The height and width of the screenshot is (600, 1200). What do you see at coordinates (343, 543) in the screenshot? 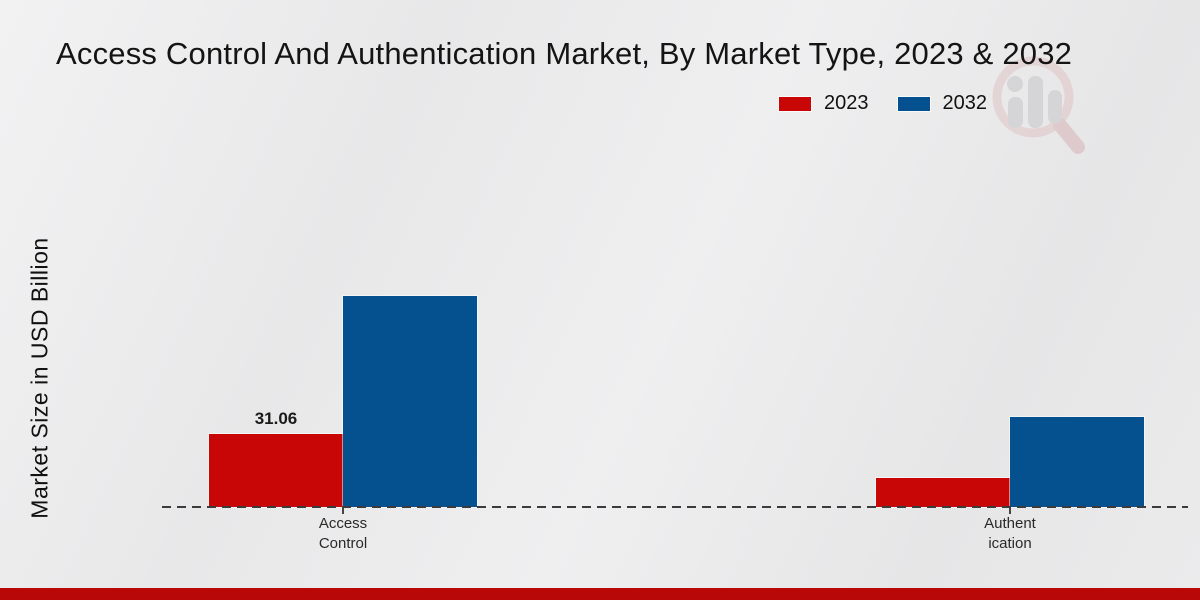
I see `category-label-line: Control` at bounding box center [343, 543].